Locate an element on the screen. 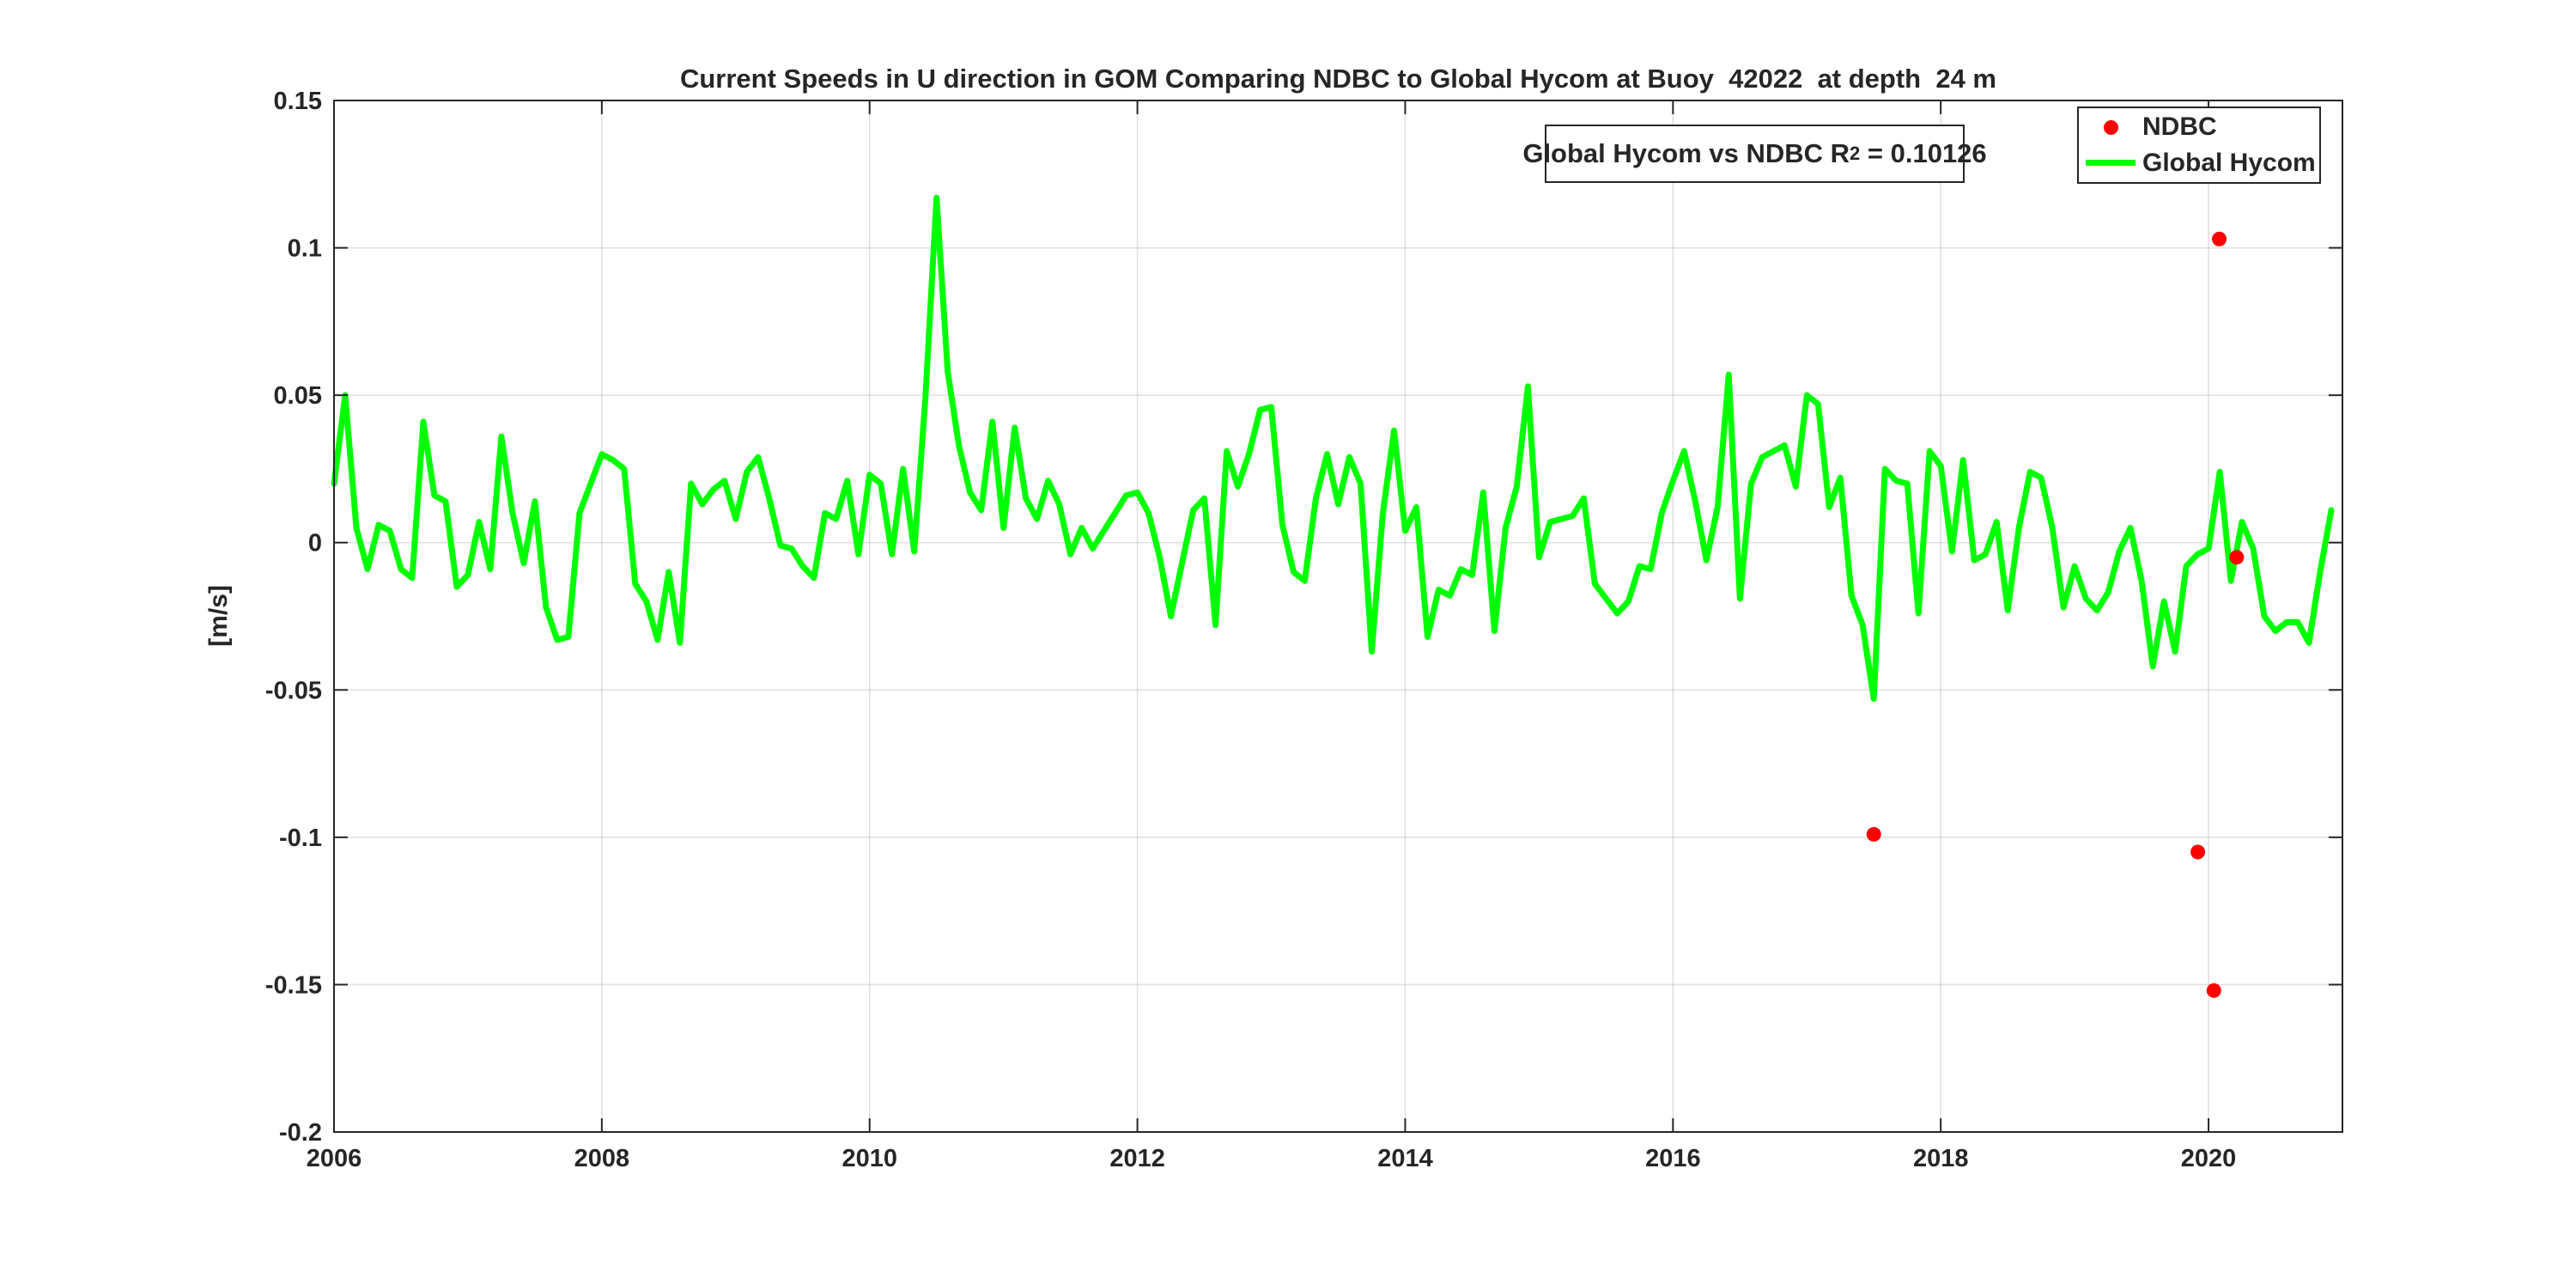 The height and width of the screenshot is (1272, 2576). svg-text: 2012 is located at coordinates (1137, 1158).